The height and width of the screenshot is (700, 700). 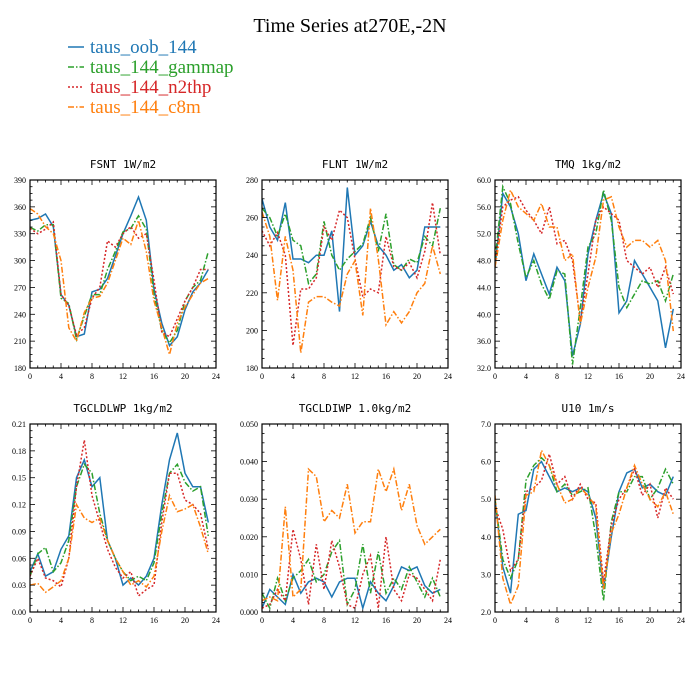 I want to click on y-tick-label: 0.18, so click(x=19, y=451).